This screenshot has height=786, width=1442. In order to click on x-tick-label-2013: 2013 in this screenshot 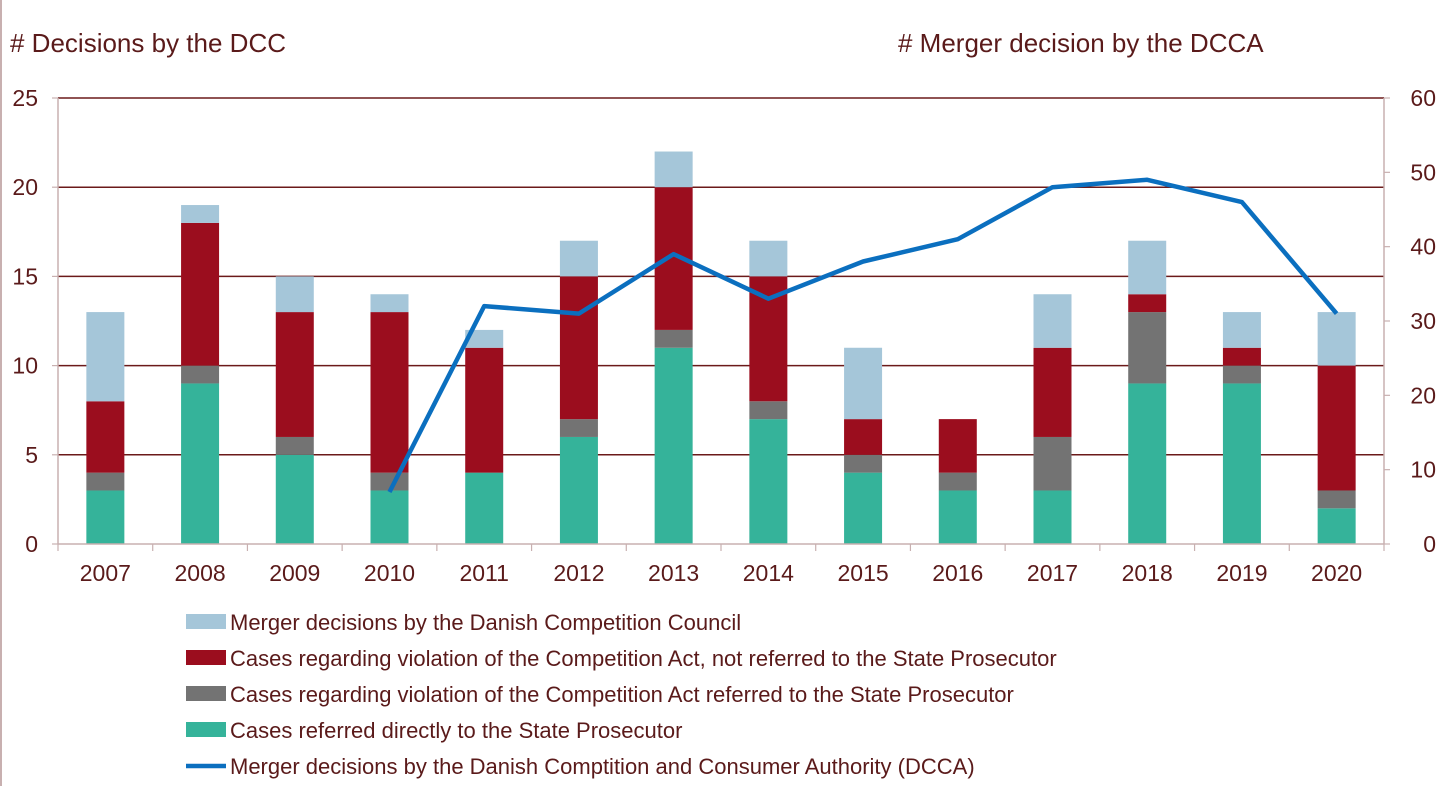, I will do `click(673, 573)`.